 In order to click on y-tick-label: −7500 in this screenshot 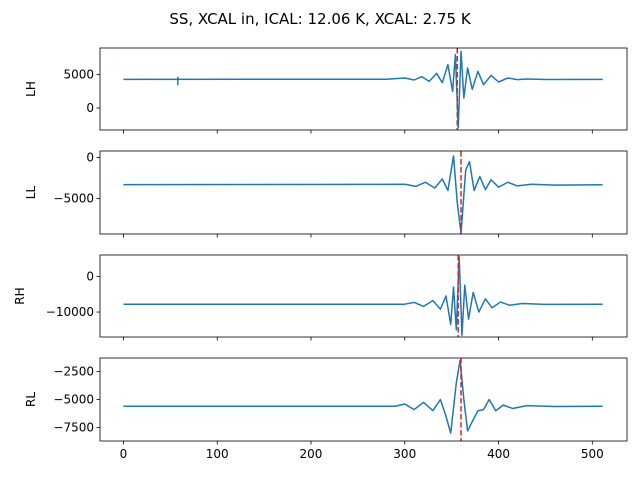, I will do `click(73, 428)`.